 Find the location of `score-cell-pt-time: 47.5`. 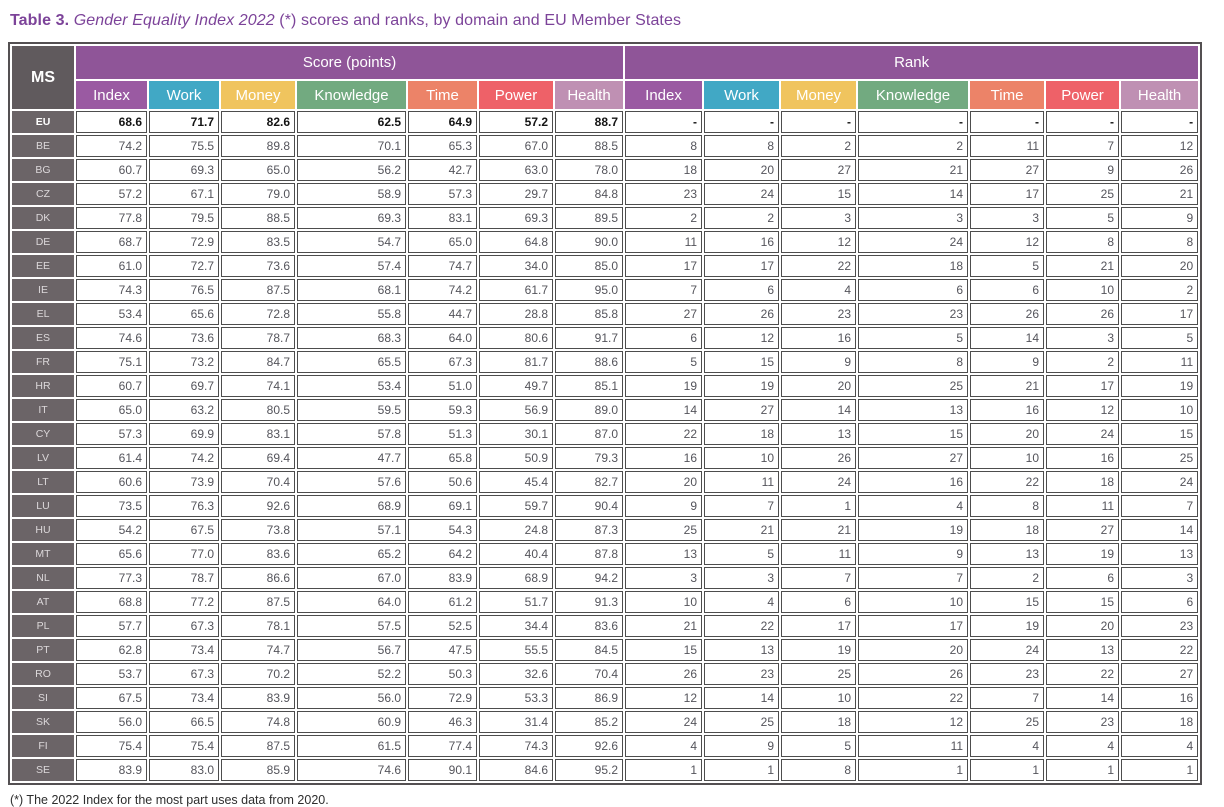

score-cell-pt-time: 47.5 is located at coordinates (442, 650).